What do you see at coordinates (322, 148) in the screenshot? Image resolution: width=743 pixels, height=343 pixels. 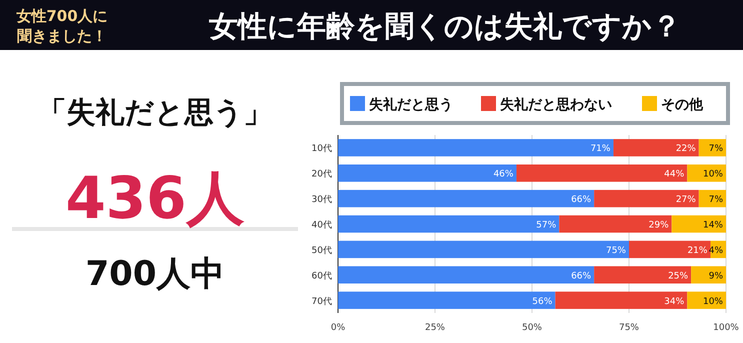 I see `y-tick-label: 10代` at bounding box center [322, 148].